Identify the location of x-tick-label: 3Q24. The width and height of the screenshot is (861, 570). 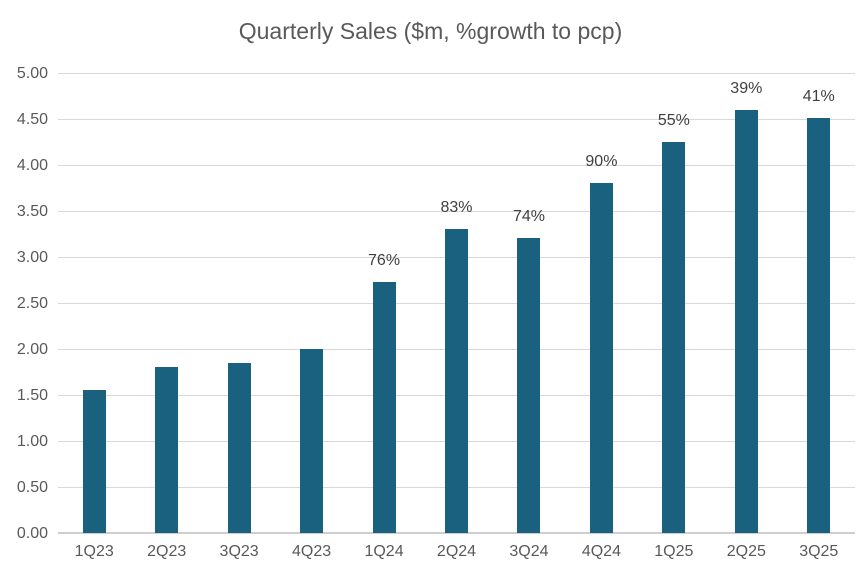
(529, 551).